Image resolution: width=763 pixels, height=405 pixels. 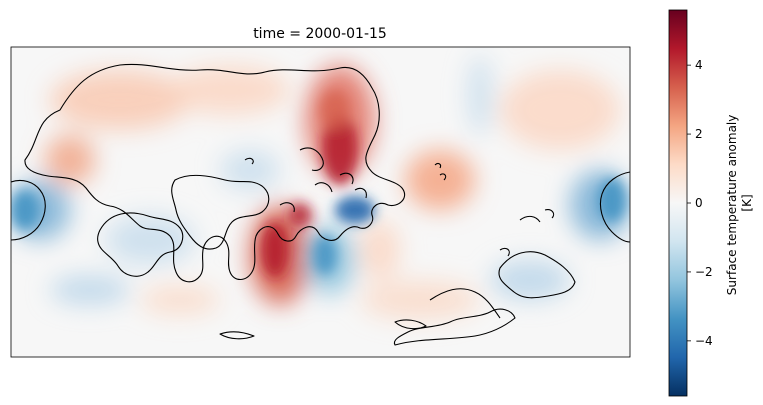 I want to click on colorbar-tick-label: −2, so click(x=704, y=272).